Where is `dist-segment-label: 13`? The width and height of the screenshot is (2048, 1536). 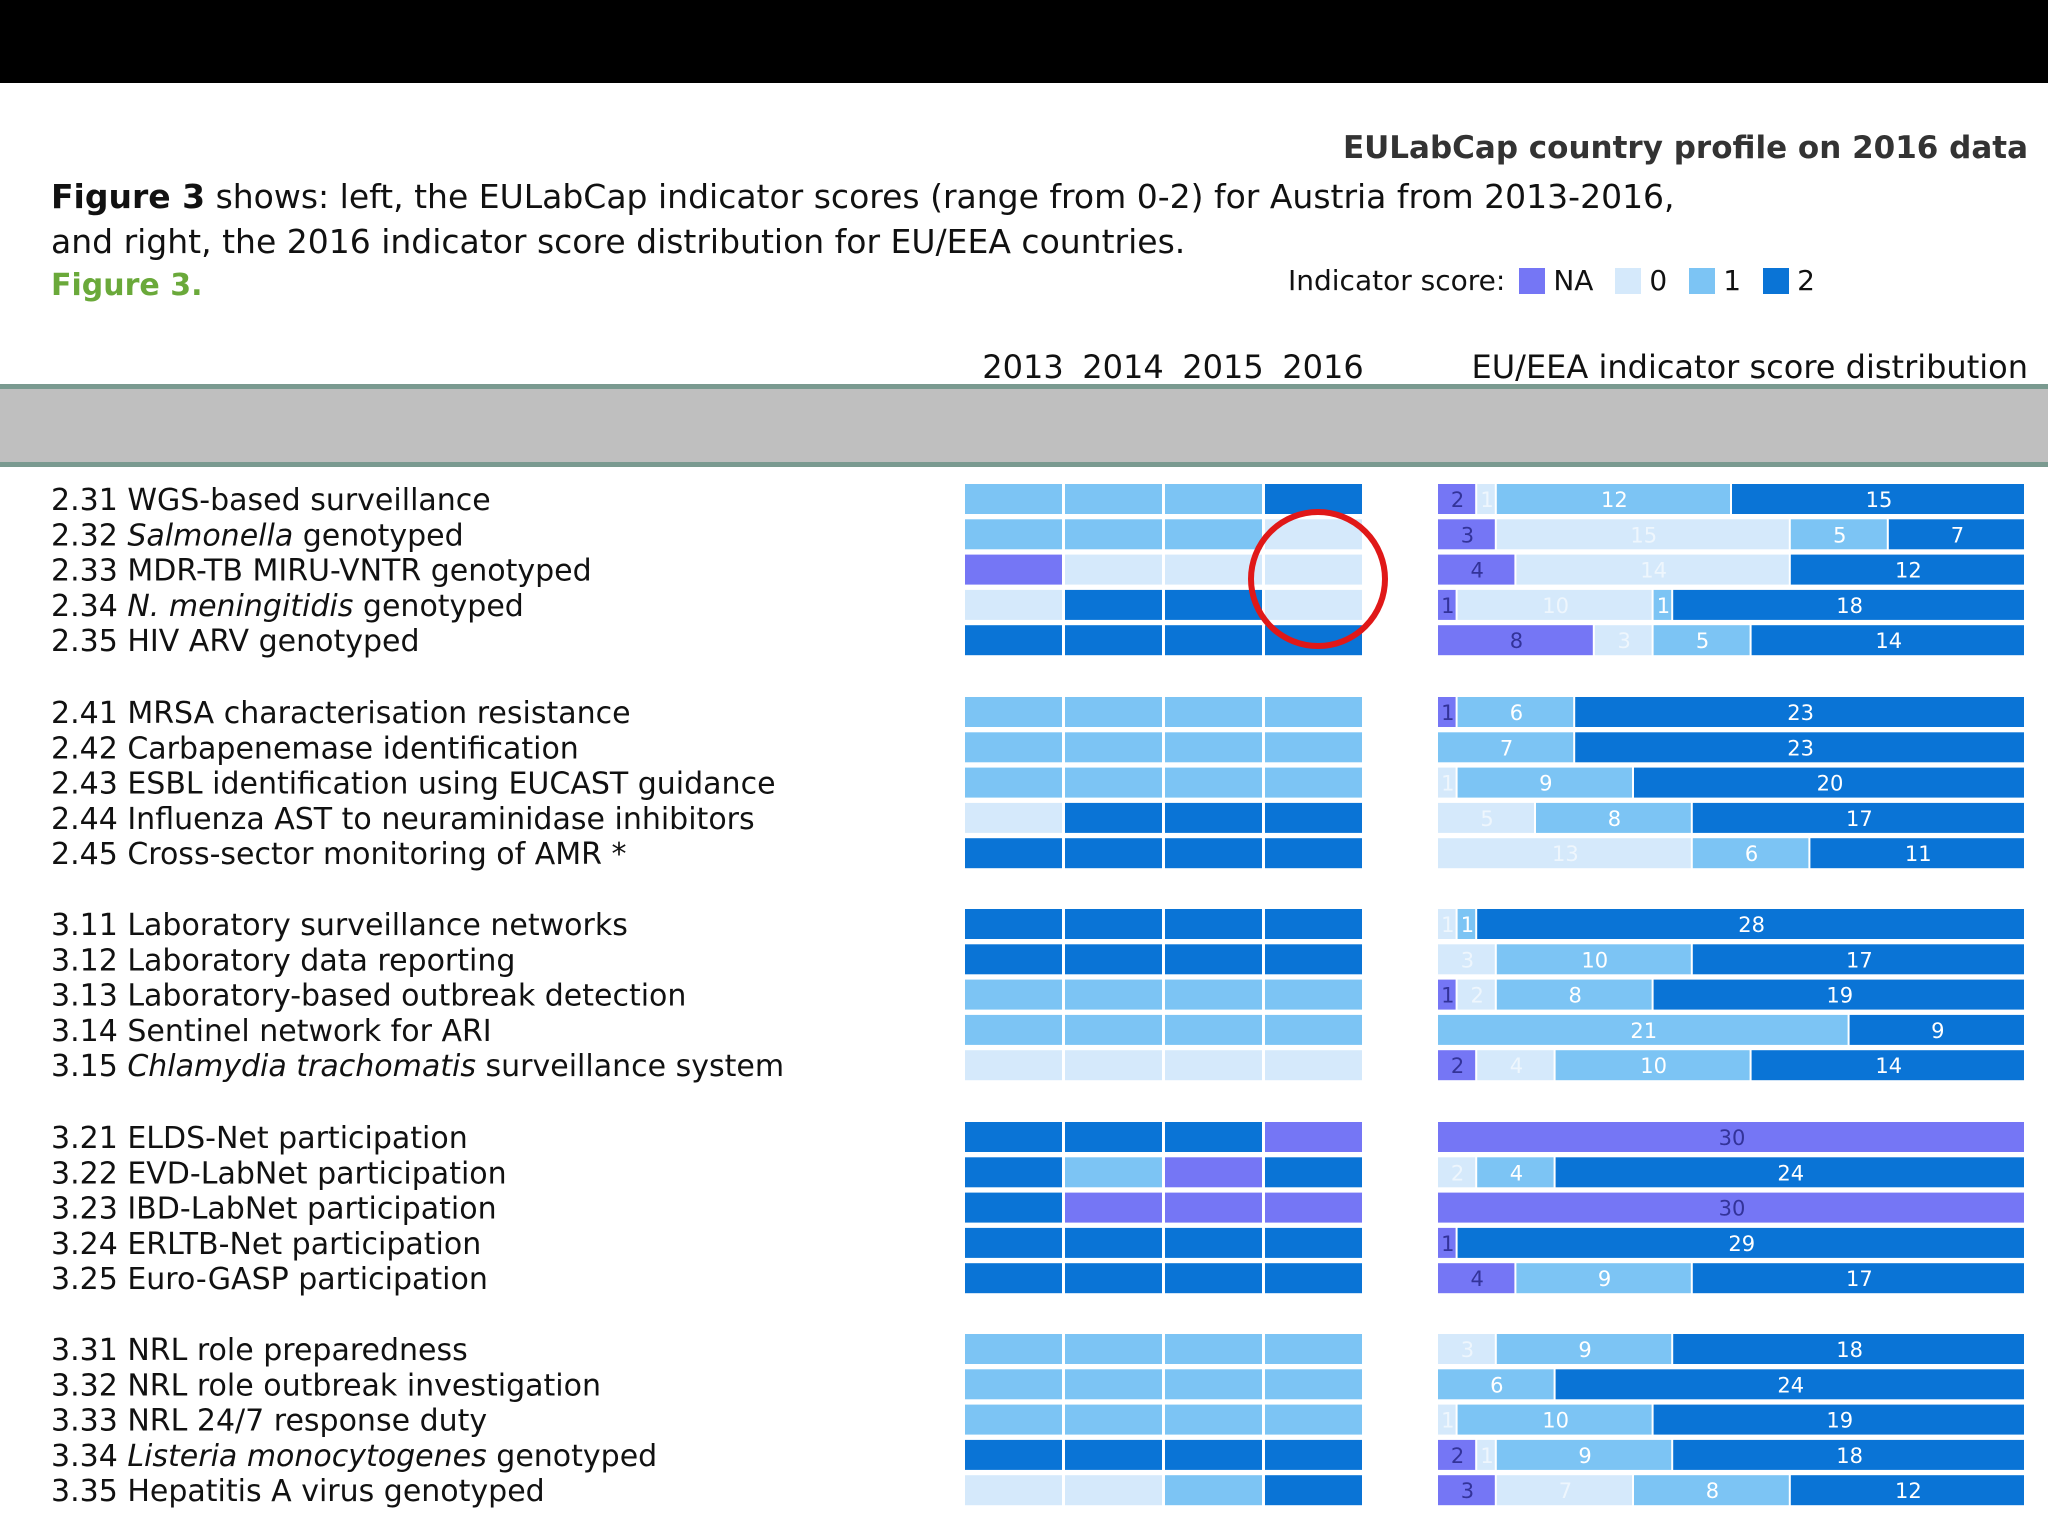
dist-segment-label: 13 is located at coordinates (1565, 854).